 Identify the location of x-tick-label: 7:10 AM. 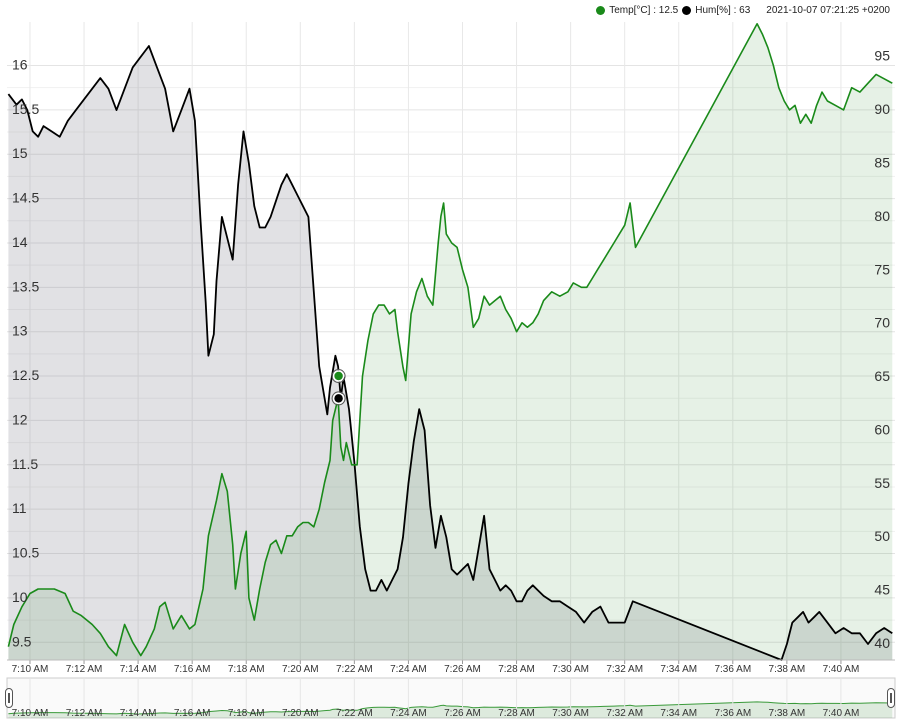
(30, 669).